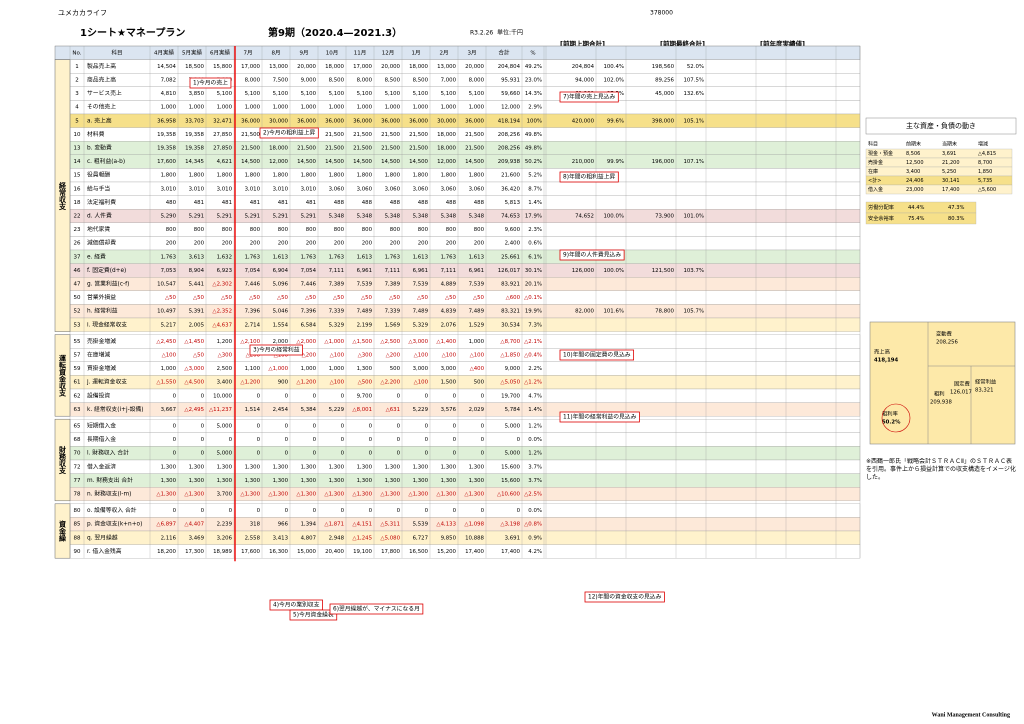  What do you see at coordinates (971, 715) in the screenshot?
I see `footer: Wani Management Consulting` at bounding box center [971, 715].